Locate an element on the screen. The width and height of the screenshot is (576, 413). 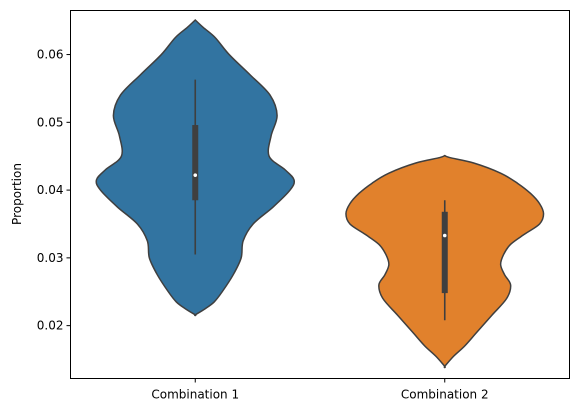
y-axis: 0.02 0.03 0.04 0.05 0.06 is located at coordinates (54, 190).